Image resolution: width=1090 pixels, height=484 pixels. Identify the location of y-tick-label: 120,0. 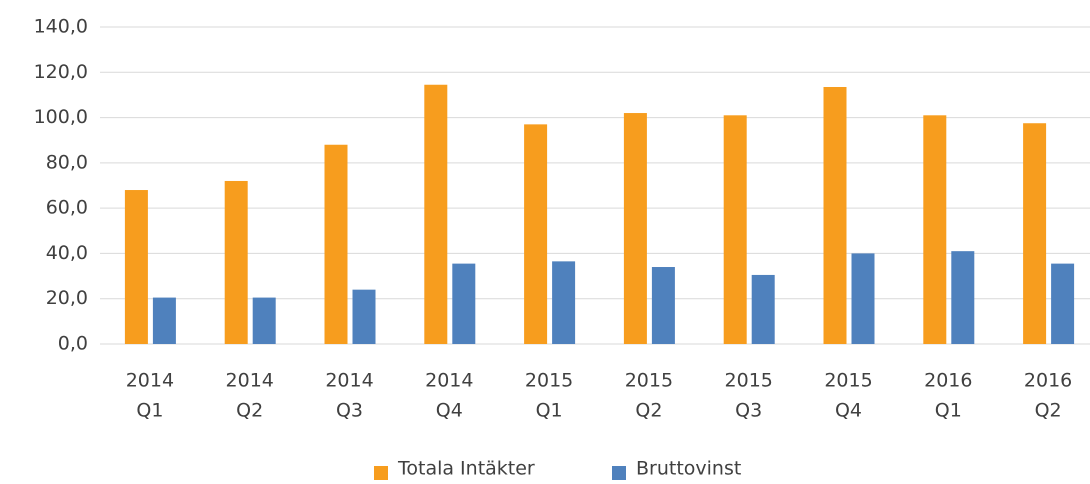
(61, 72).